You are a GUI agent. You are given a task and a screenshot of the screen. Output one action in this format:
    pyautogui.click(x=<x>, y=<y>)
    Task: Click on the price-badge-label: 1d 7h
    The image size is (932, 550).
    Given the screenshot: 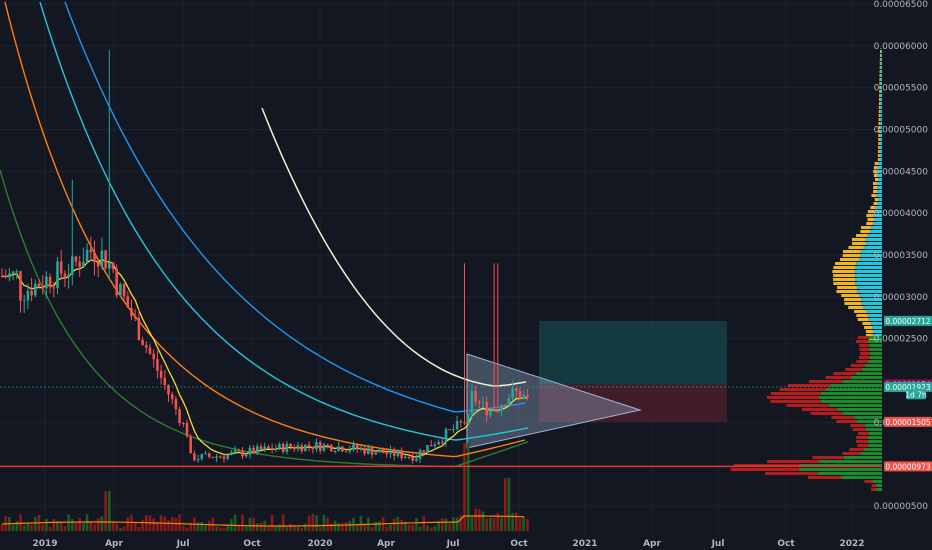 What is the action you would take?
    pyautogui.click(x=916, y=394)
    